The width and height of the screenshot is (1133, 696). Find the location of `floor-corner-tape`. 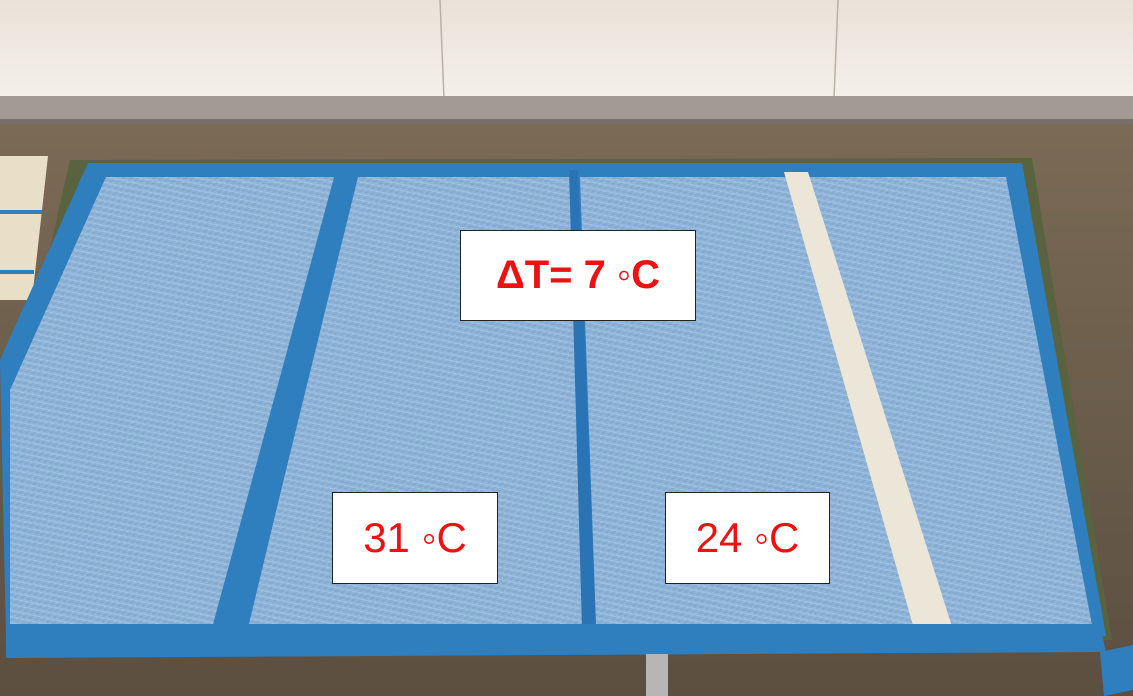

floor-corner-tape is located at coordinates (1116, 670).